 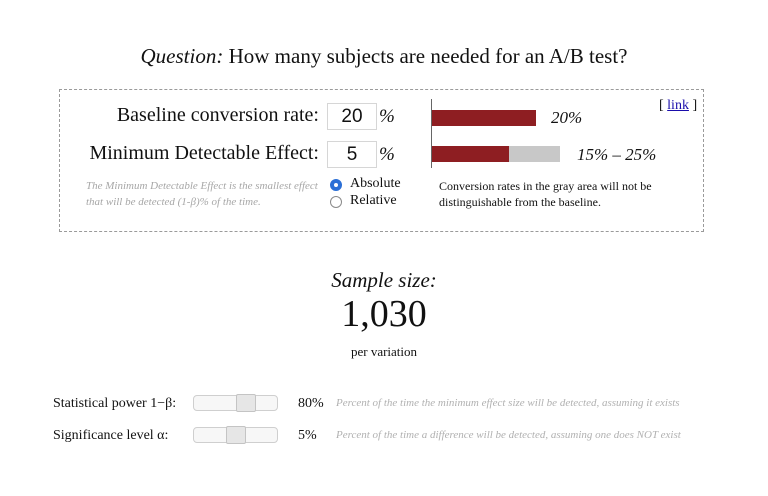 I want to click on power-value: 80%, so click(x=311, y=403).